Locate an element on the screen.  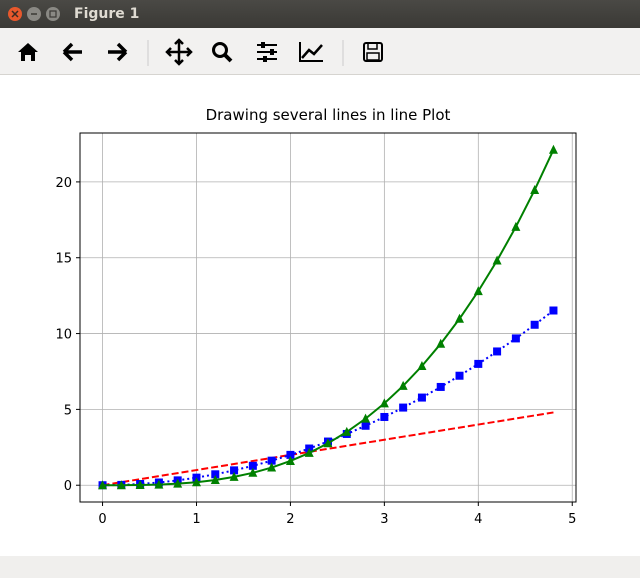
chart-title: Drawing several lines in line Plot is located at coordinates (328, 115).